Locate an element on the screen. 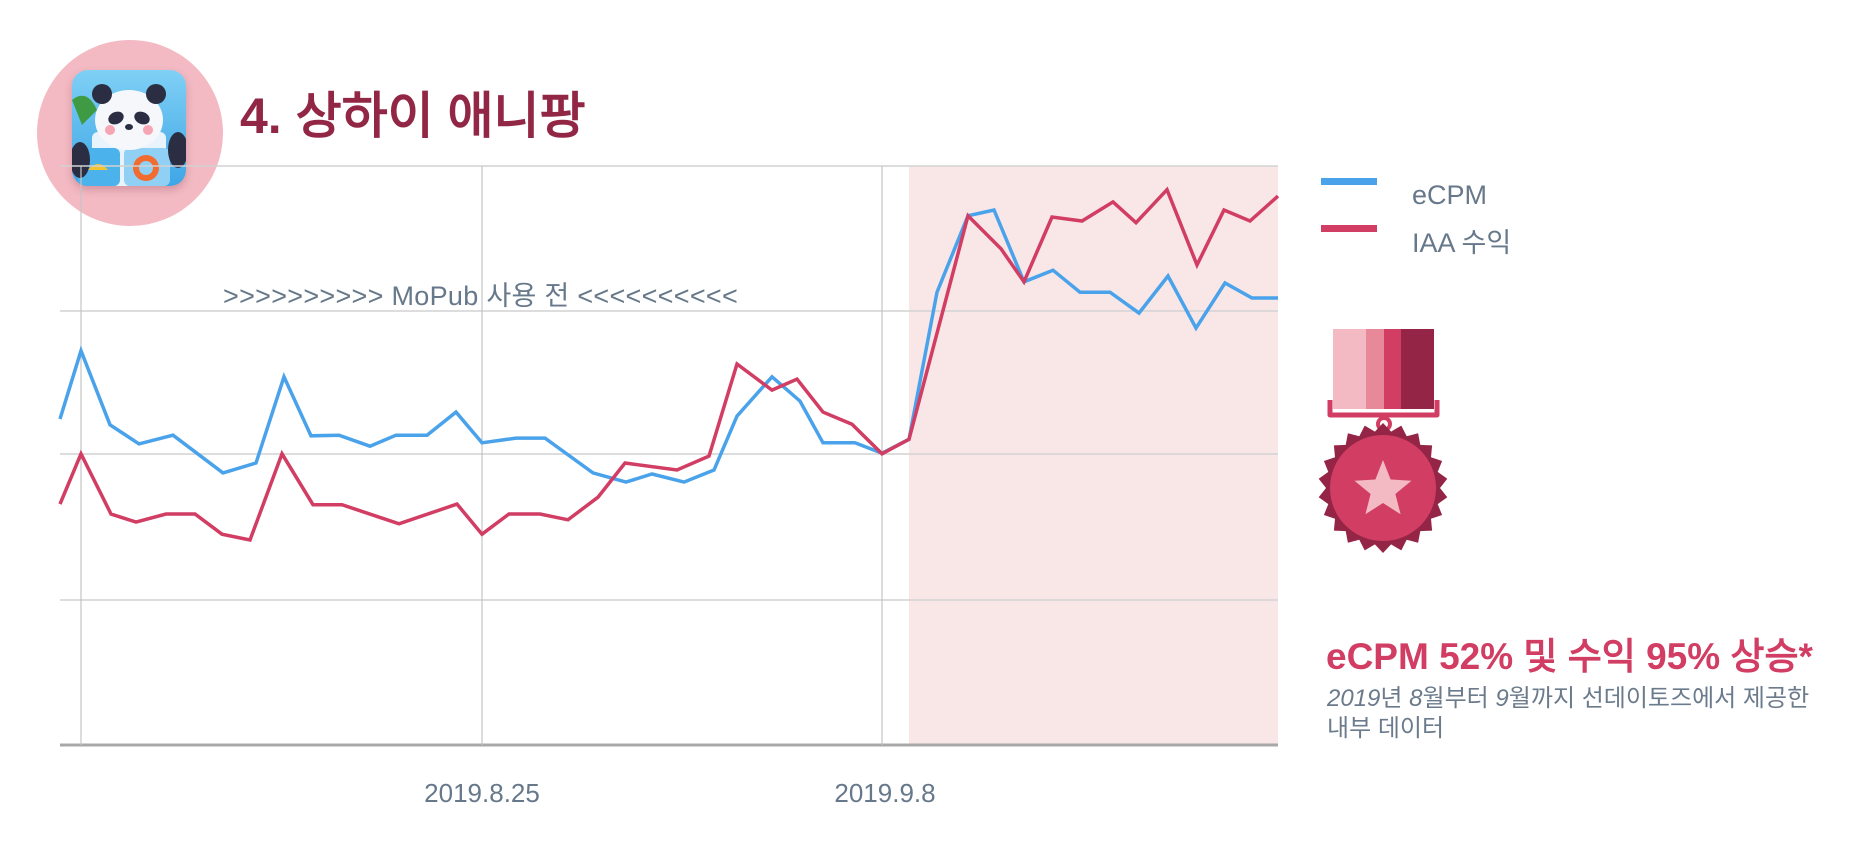 The height and width of the screenshot is (842, 1868). note-text-line2: 내부 데이터 is located at coordinates (1386, 728).